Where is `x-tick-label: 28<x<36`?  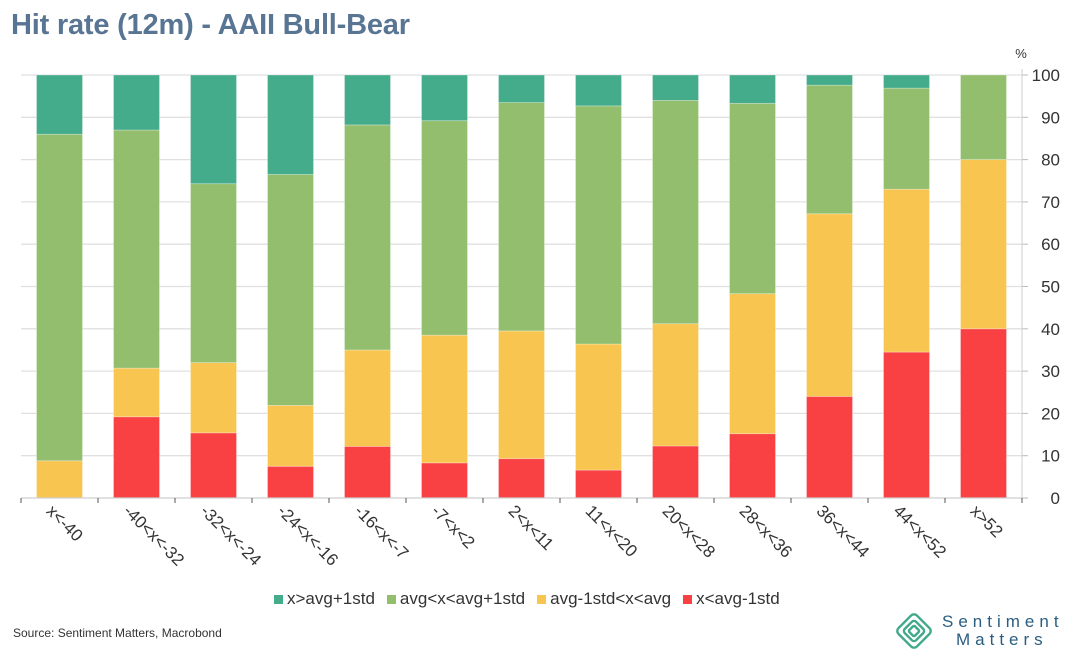
x-tick-label: 28<x<36 is located at coordinates (766, 531).